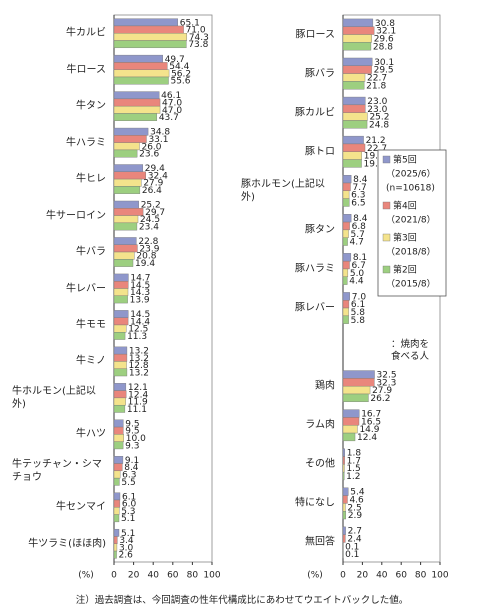 This screenshot has height=615, width=484. What do you see at coordinates (288, 464) in the screenshot?
I see `category-label: その他` at bounding box center [288, 464].